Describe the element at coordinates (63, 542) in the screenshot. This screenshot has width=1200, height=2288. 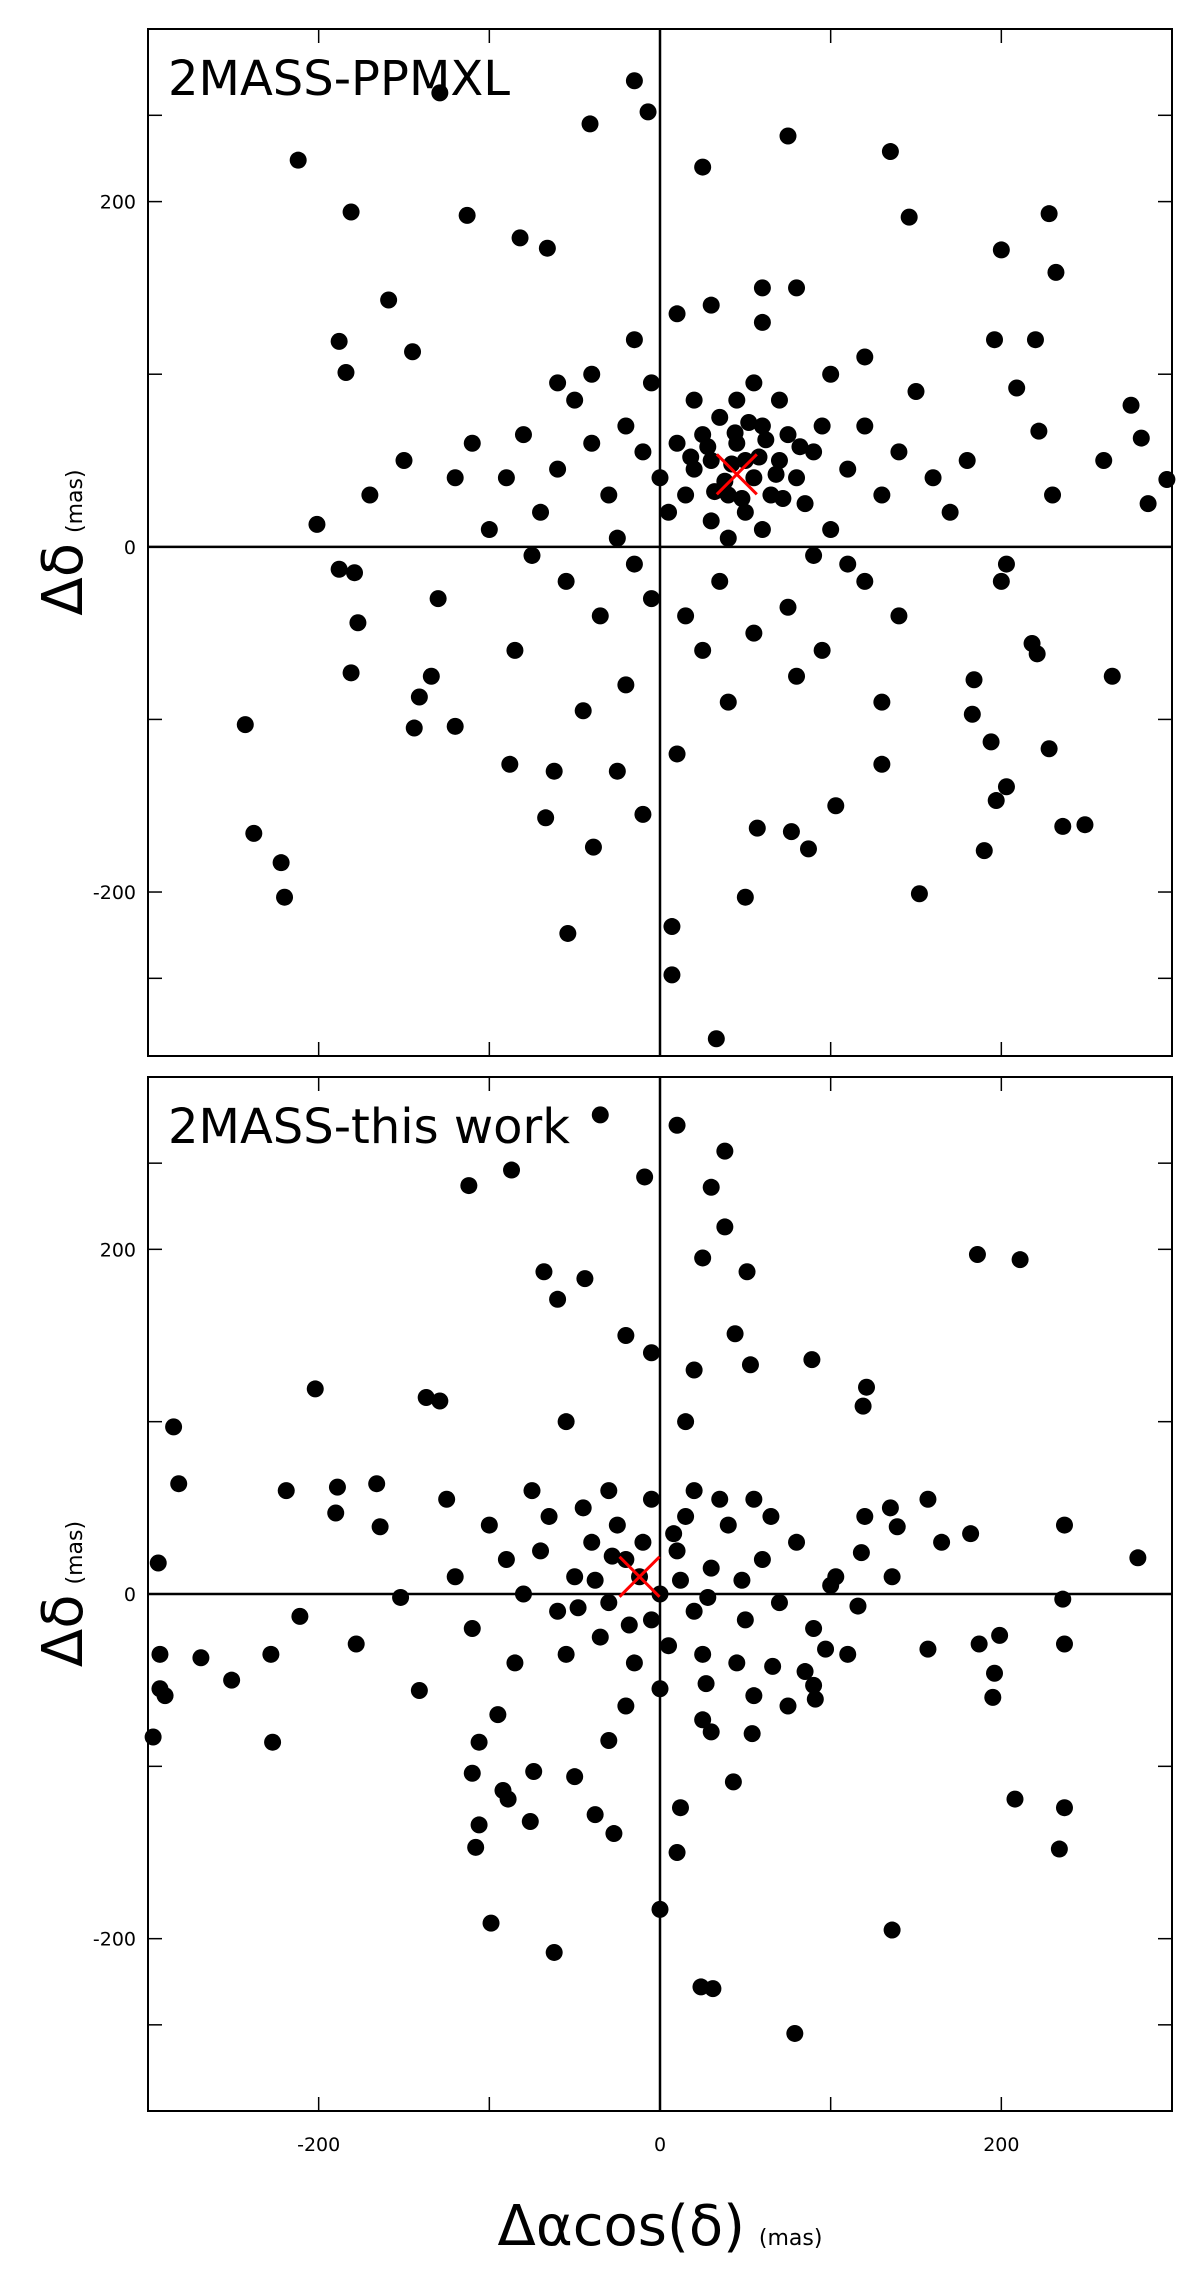
I see `y-axis-label: Δδ (mas)` at that location.